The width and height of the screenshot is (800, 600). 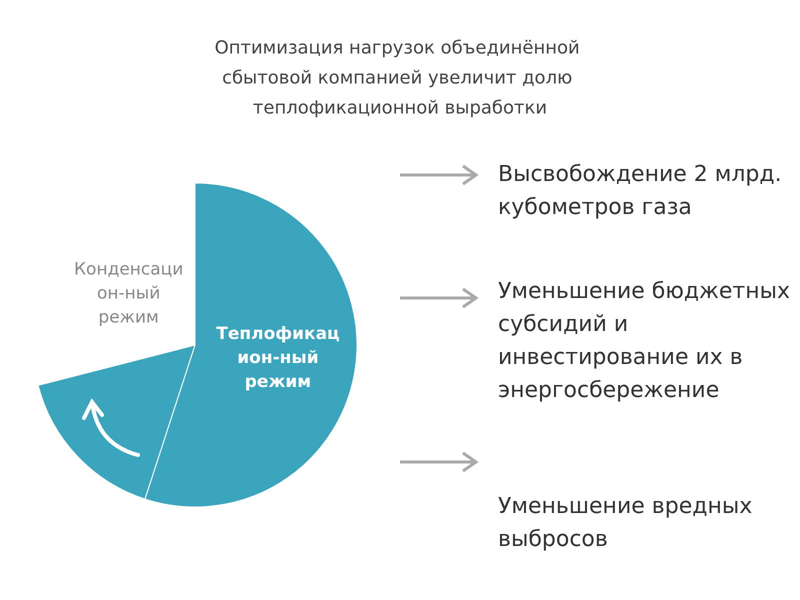 I want to click on text: Оптимизация нагрузок объединённой сбытовой компанией увеличит долю теплофикационной выработки, so click(x=400, y=78).